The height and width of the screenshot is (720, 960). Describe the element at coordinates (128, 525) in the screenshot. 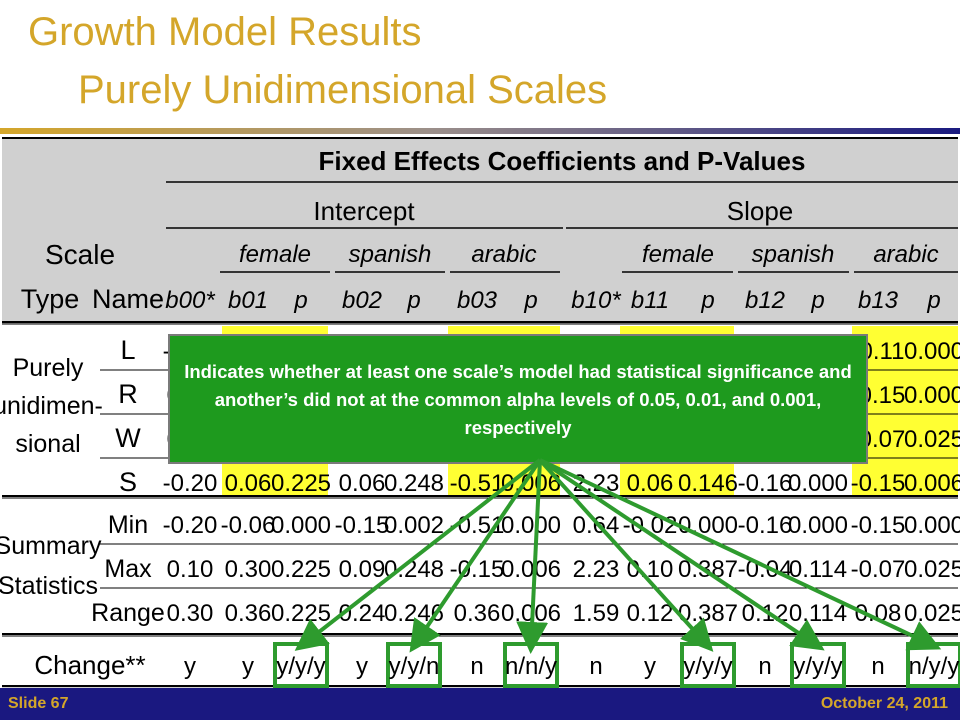

I see `summary-name-0: Min` at that location.